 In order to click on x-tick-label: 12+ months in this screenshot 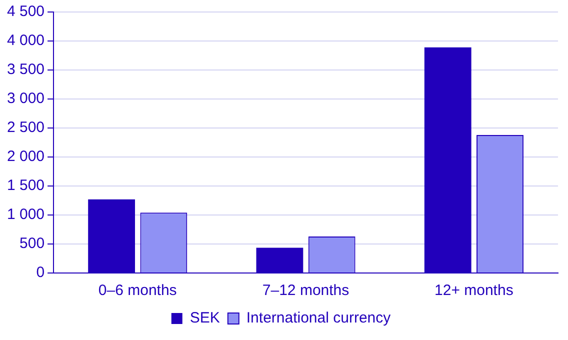, I will do `click(474, 291)`.